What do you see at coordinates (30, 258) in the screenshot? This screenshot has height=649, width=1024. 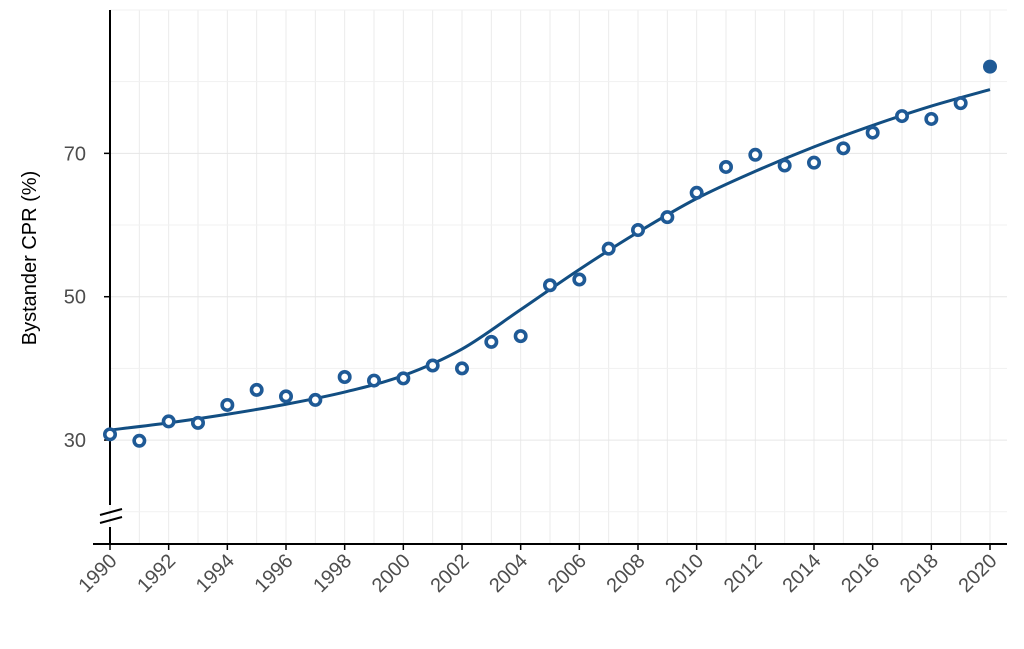 I see `y-axis-label: Bystander CPR (%)` at bounding box center [30, 258].